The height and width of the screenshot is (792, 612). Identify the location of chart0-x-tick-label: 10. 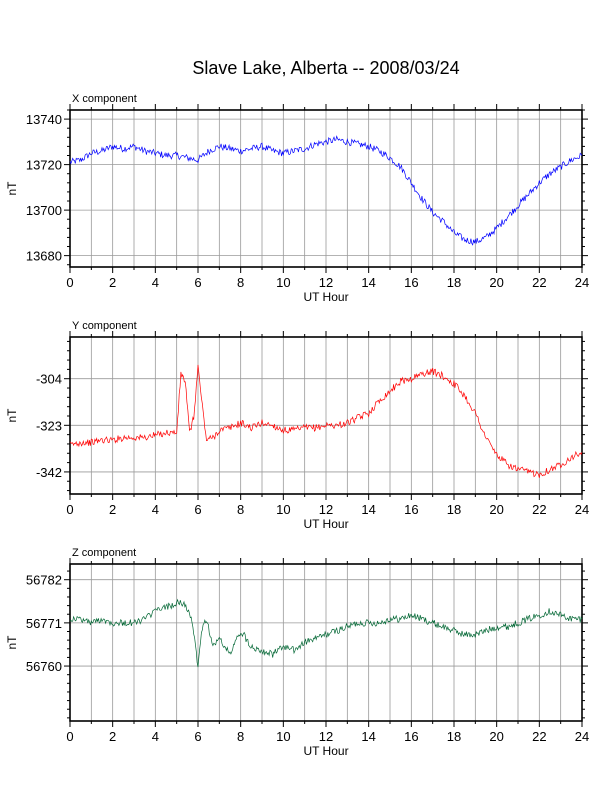
(283, 282).